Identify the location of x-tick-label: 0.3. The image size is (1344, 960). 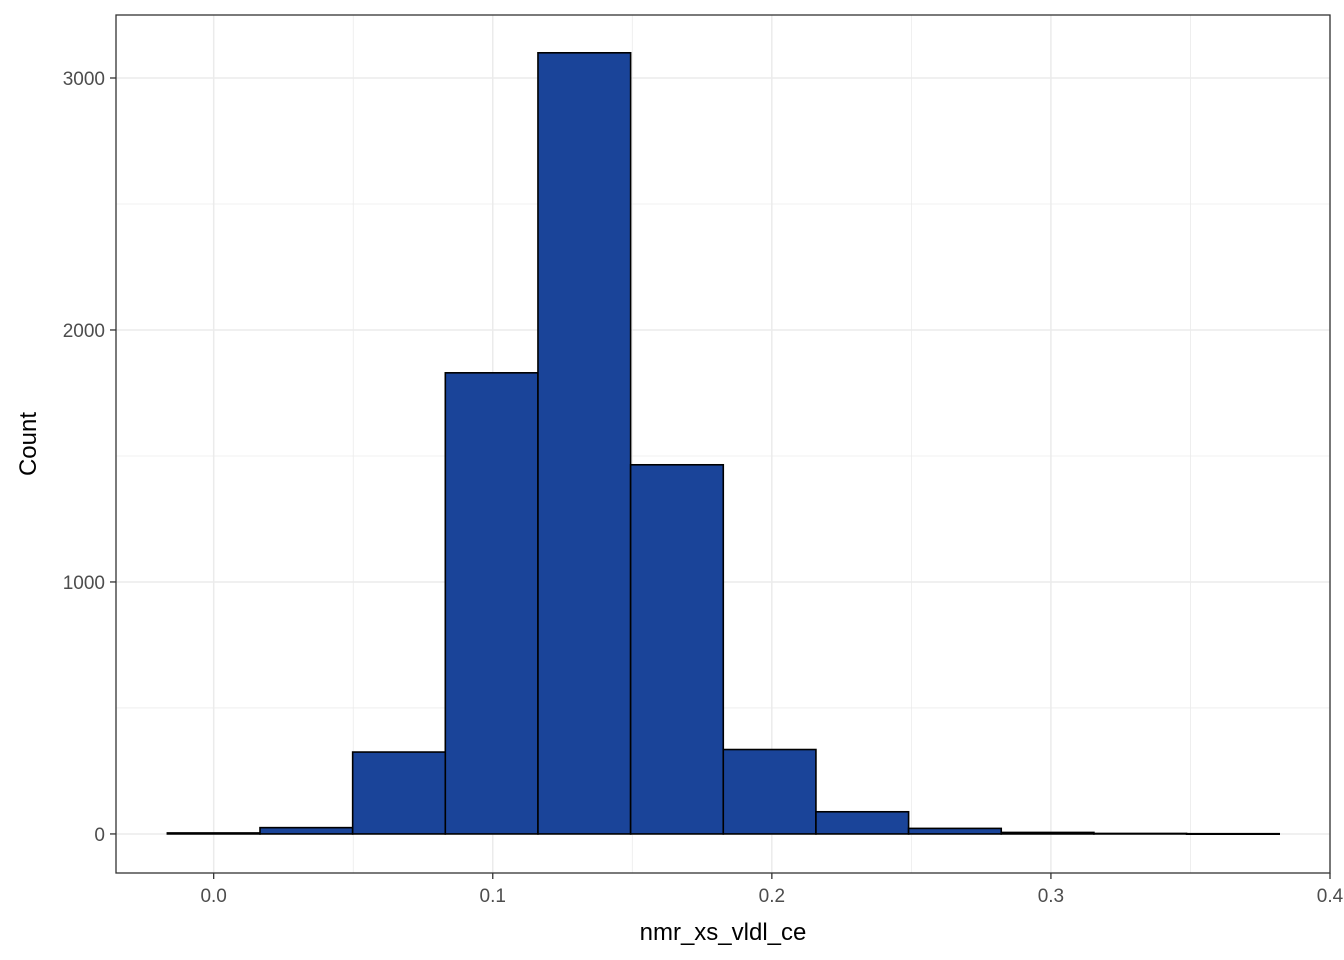
(1051, 896).